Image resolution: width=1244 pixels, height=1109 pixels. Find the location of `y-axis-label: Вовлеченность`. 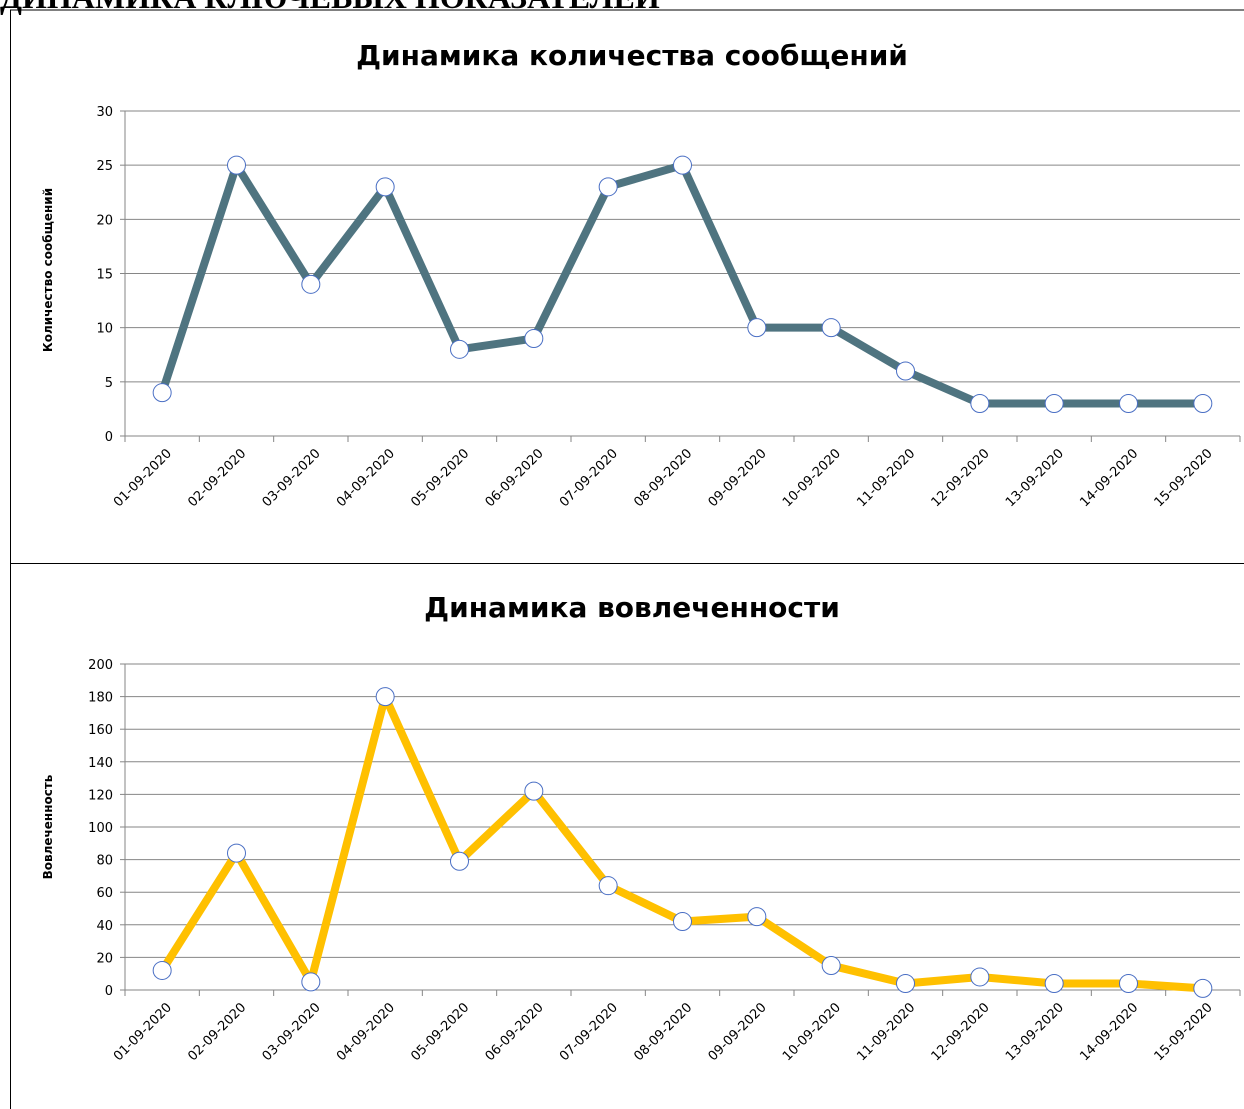

y-axis-label: Вовлеченность is located at coordinates (48, 826).